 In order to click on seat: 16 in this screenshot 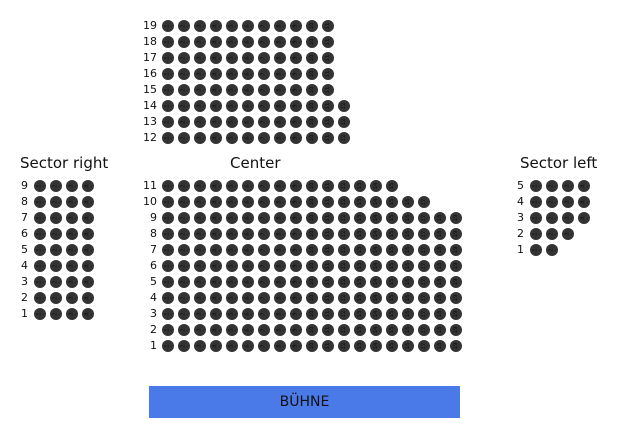, I will do `click(408, 218)`.